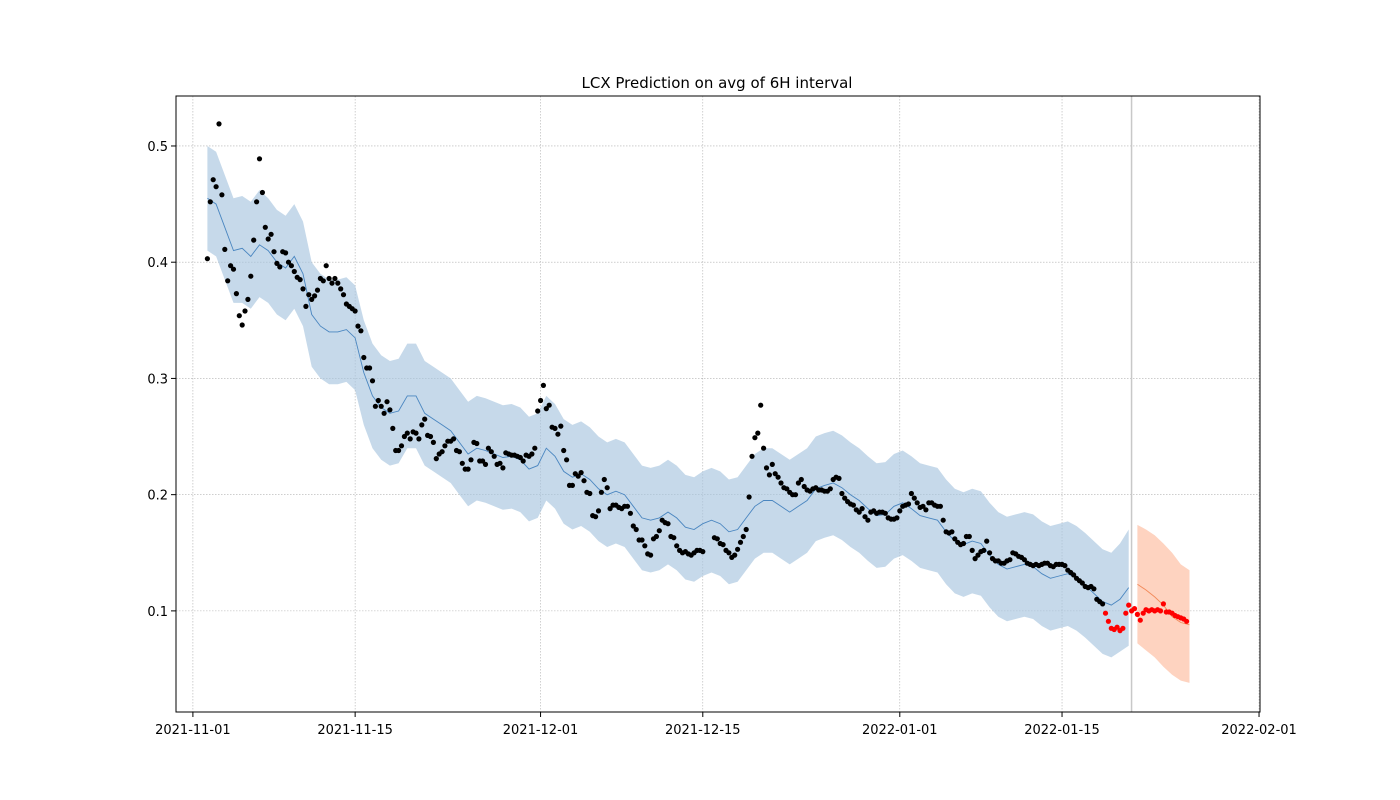  What do you see at coordinates (717, 83) in the screenshot?
I see `chart-title: LCX Prediction on avg of 6H interval` at bounding box center [717, 83].